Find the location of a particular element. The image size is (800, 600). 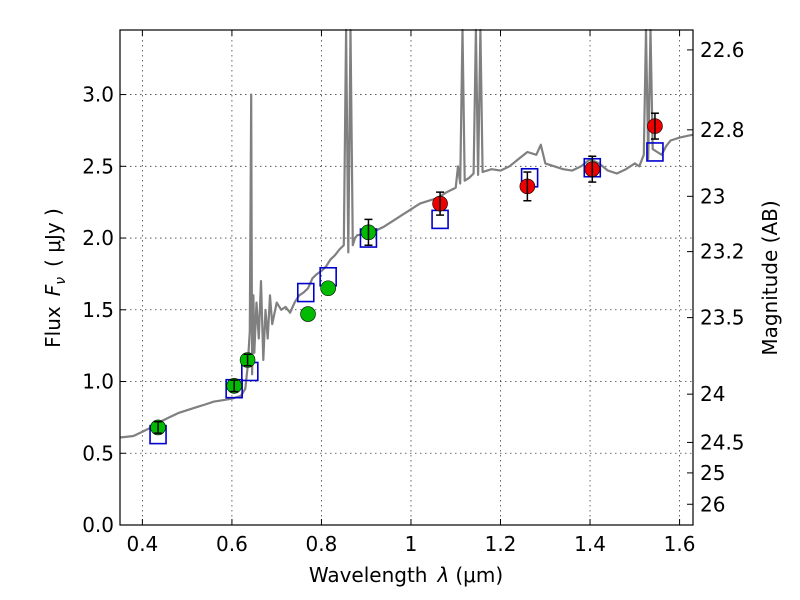

x-tick-label: 0.4 is located at coordinates (142, 544).